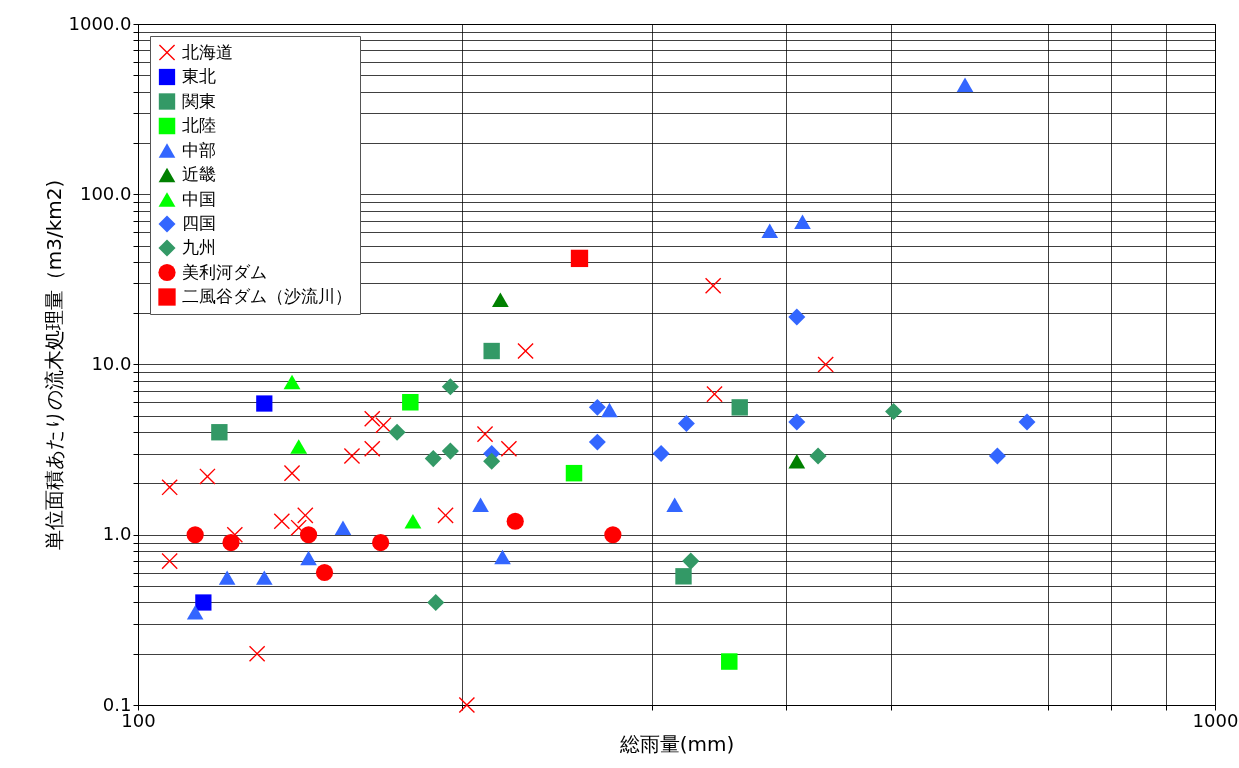  I want to click on y-tick-label: 1.0, so click(117, 534).